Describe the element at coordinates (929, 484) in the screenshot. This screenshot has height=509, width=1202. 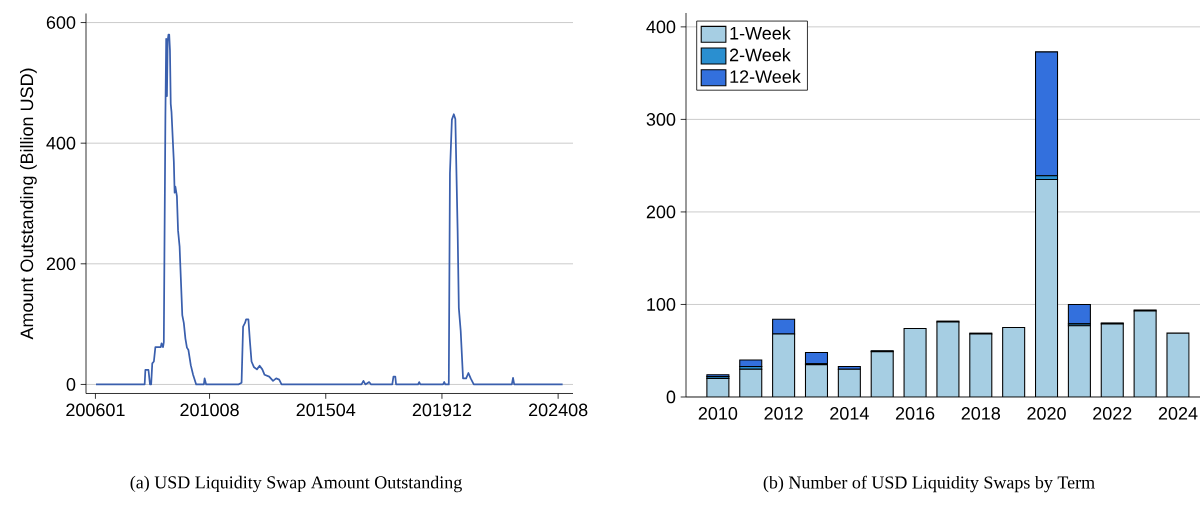
I see `text: (b) Number of USD Liquidity Swaps by Term` at that location.